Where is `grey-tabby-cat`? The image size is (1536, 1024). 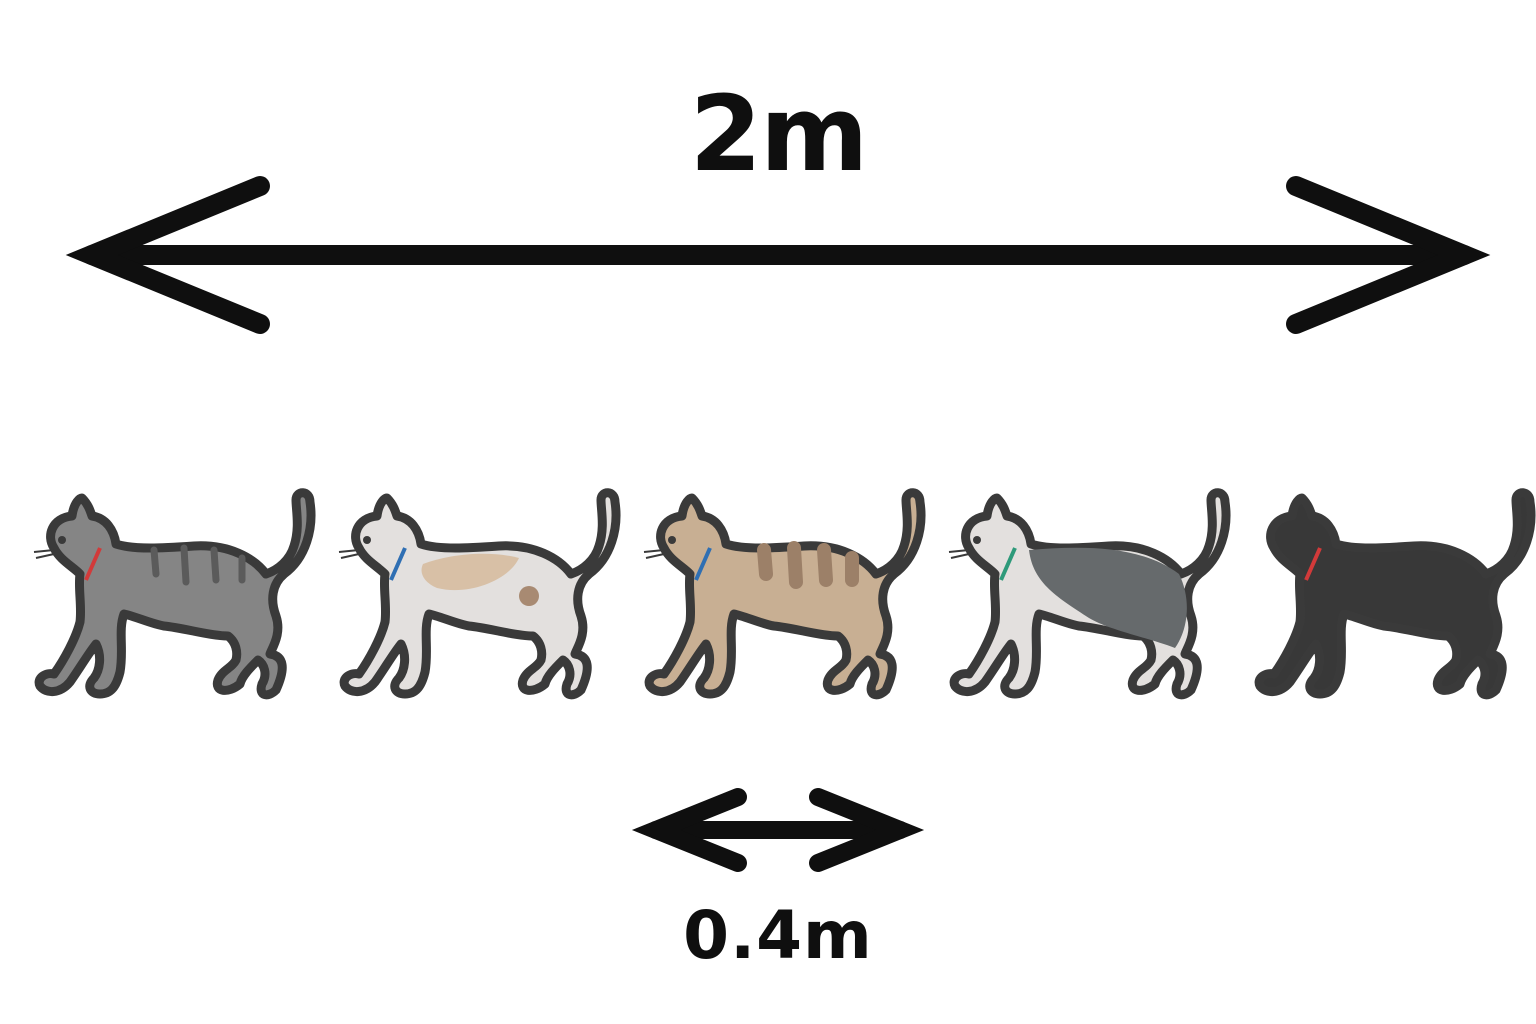
grey-tabby-cat is located at coordinates (172, 594).